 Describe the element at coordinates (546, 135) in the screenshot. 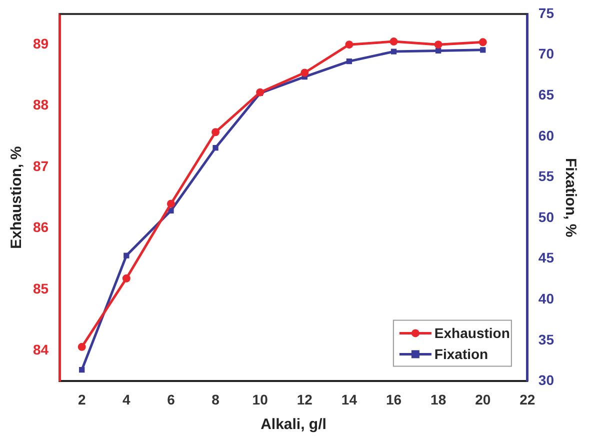

I see `y2-tick-label: 60` at that location.